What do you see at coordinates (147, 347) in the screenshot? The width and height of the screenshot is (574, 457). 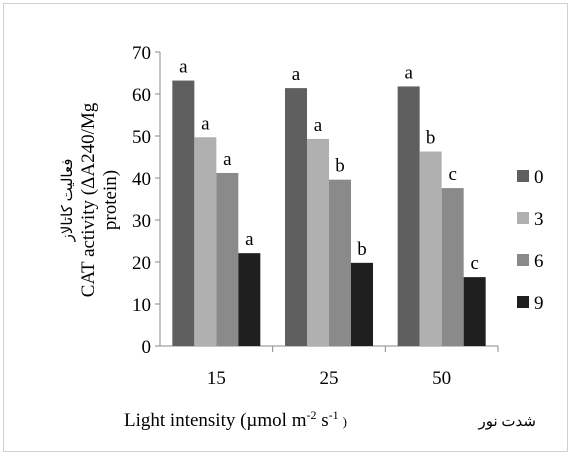 I see `y-tick-label: 0` at bounding box center [147, 347].